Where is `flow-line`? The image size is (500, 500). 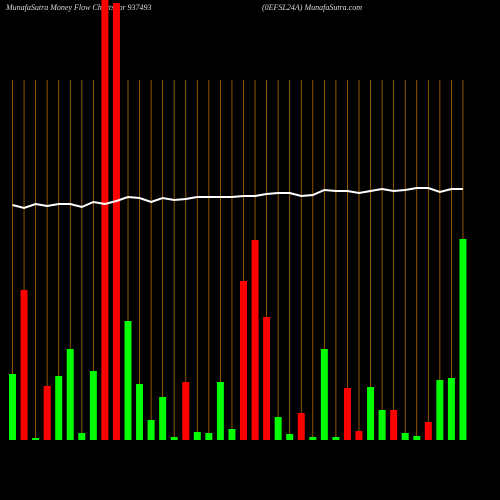 flow-line is located at coordinates (237, 198).